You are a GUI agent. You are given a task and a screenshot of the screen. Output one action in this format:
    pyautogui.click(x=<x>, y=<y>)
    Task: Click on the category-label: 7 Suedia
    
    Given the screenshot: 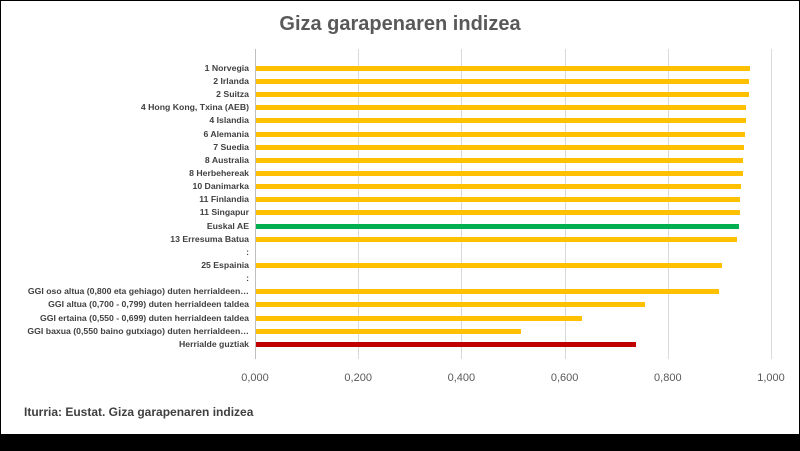 What is the action you would take?
    pyautogui.click(x=231, y=146)
    